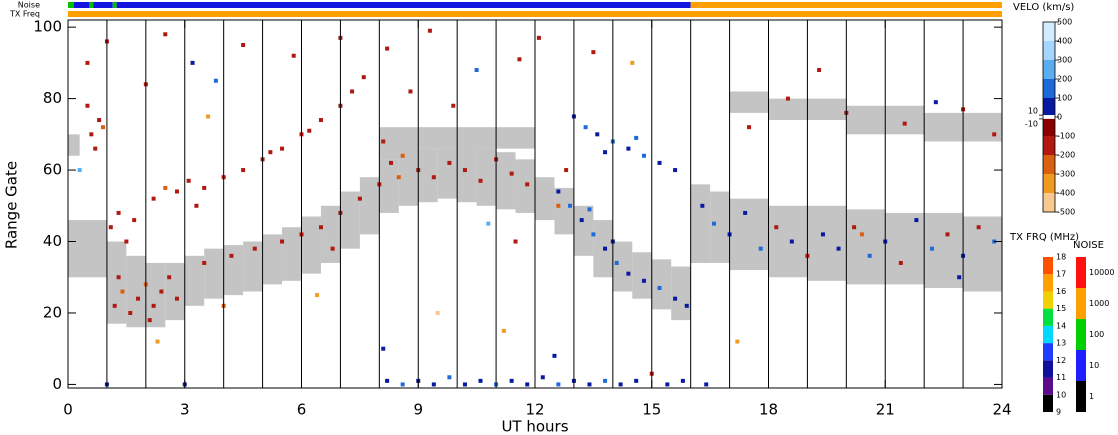 This screenshot has height=435, width=1118. Describe the element at coordinates (1094, 365) in the screenshot. I see `colorbar-tick-label: 10` at that location.